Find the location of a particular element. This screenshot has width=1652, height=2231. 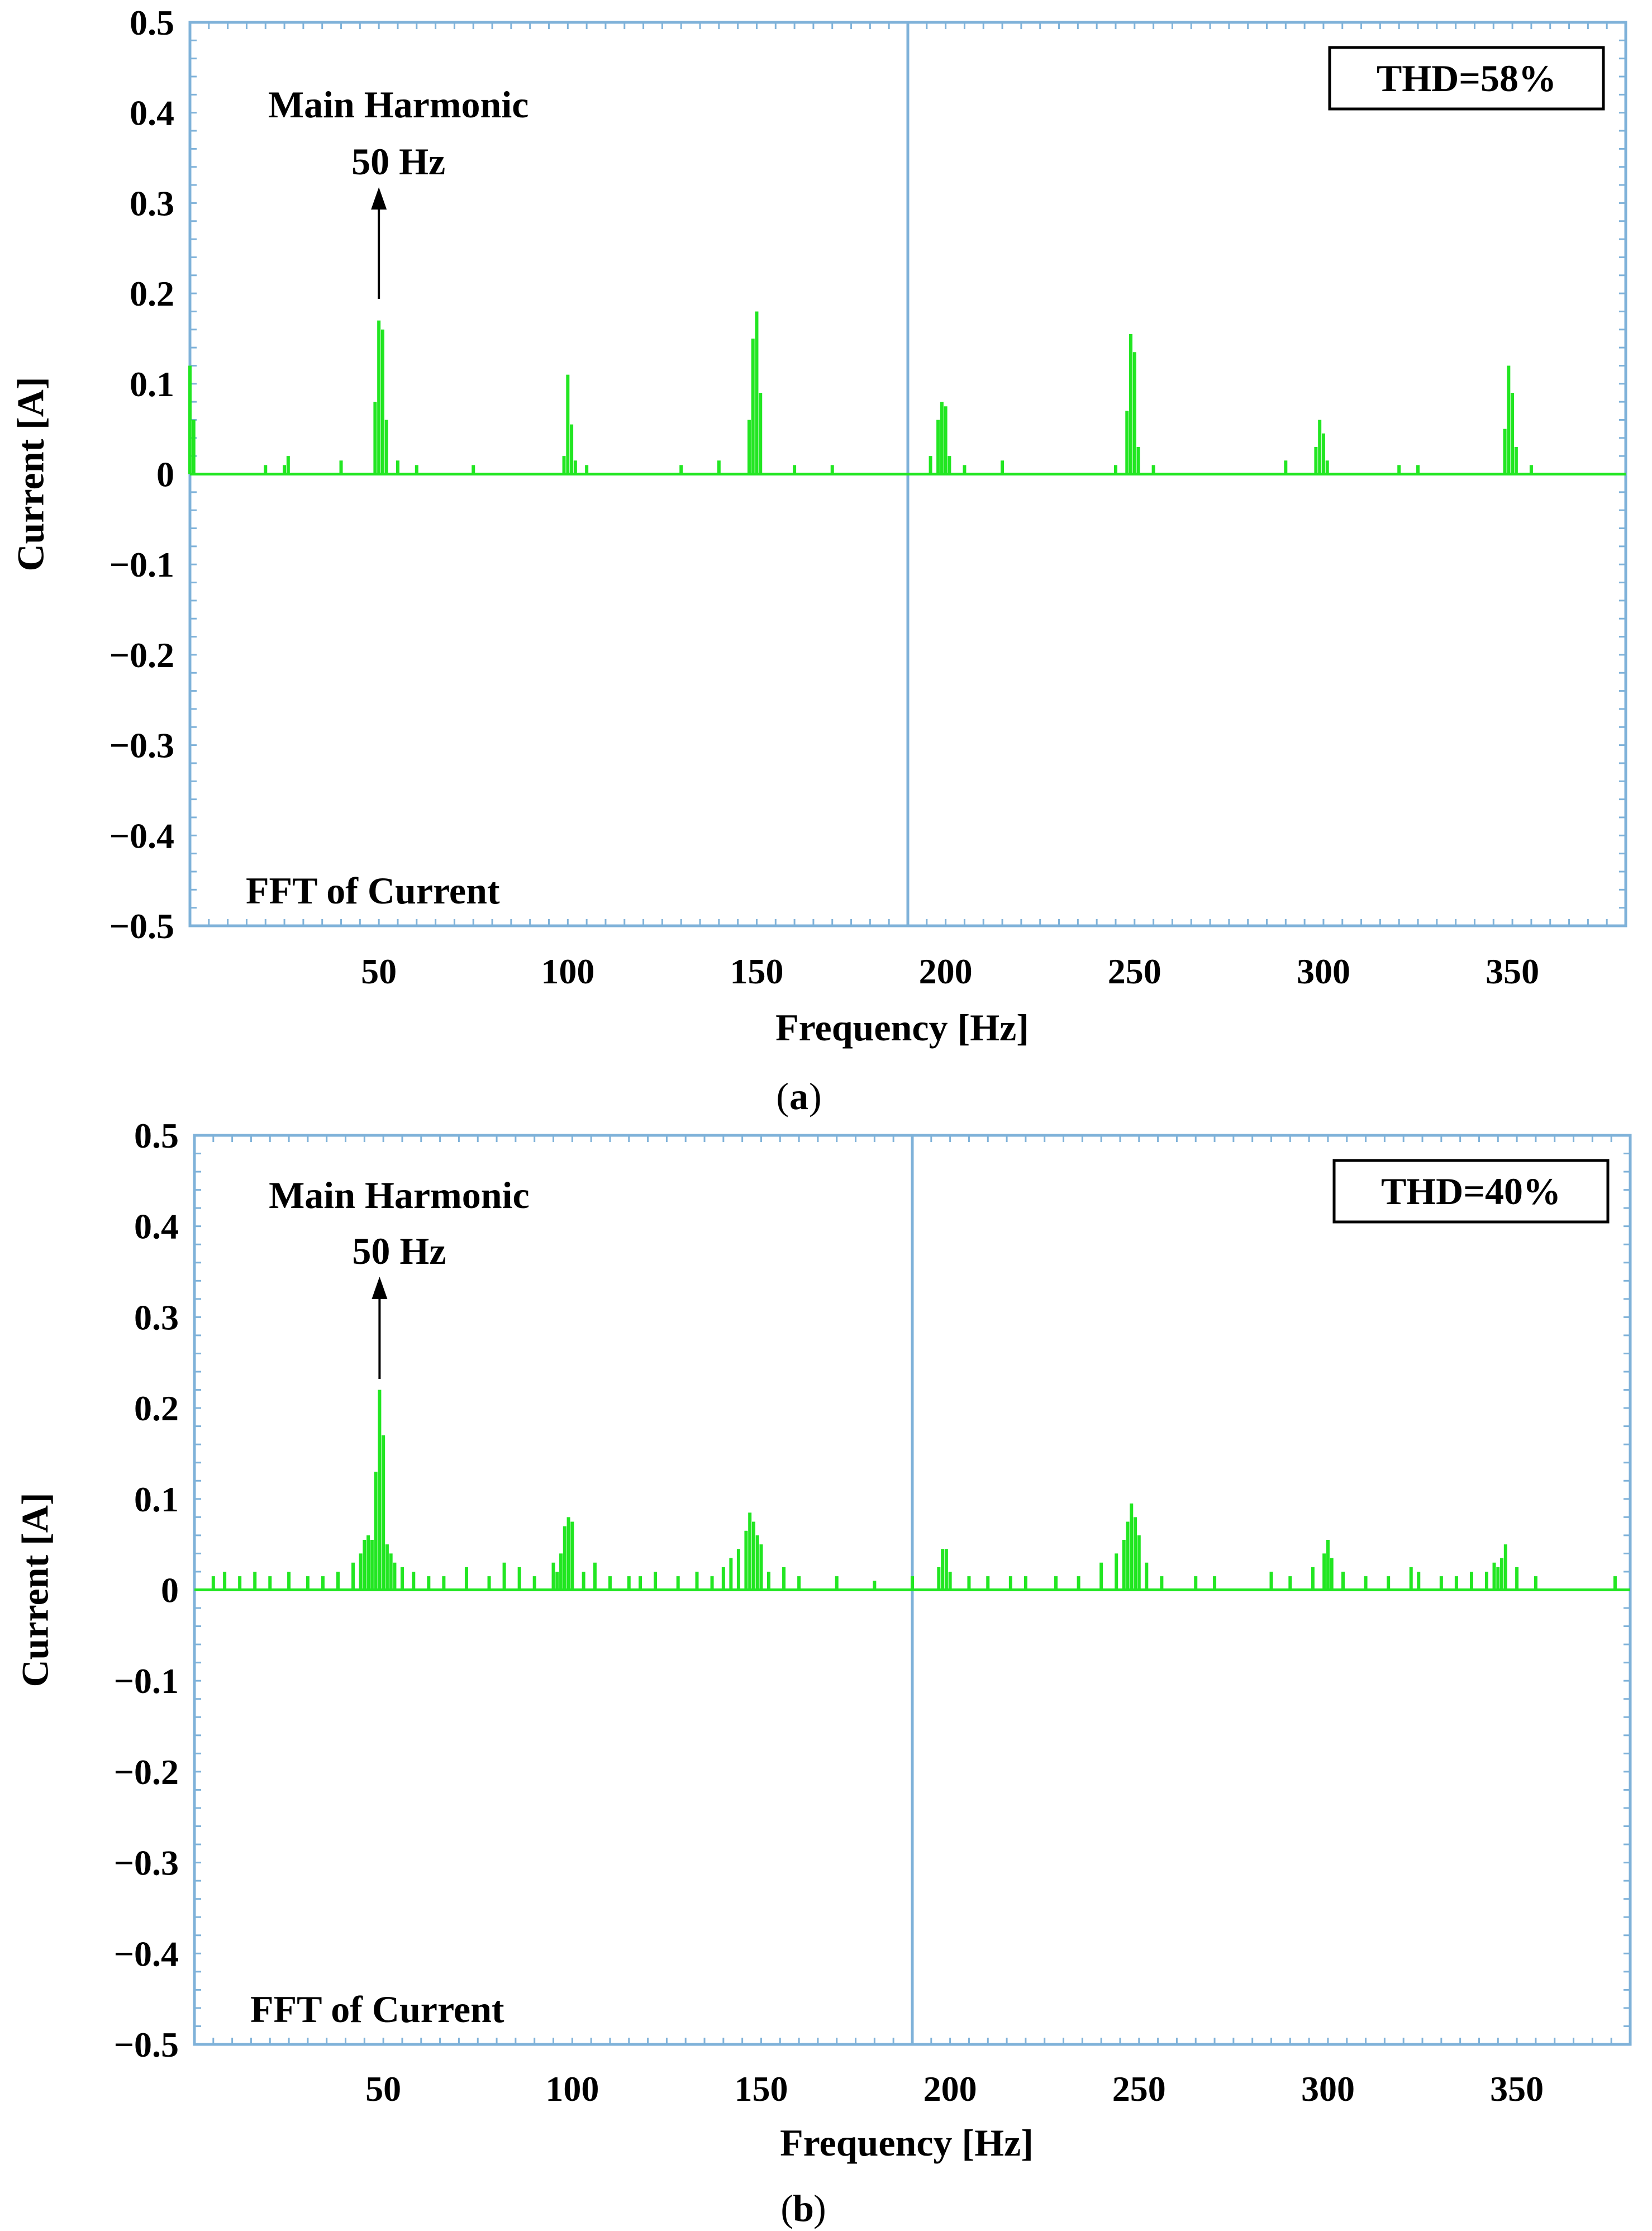

spectrum-bars-b is located at coordinates (914, 1490).